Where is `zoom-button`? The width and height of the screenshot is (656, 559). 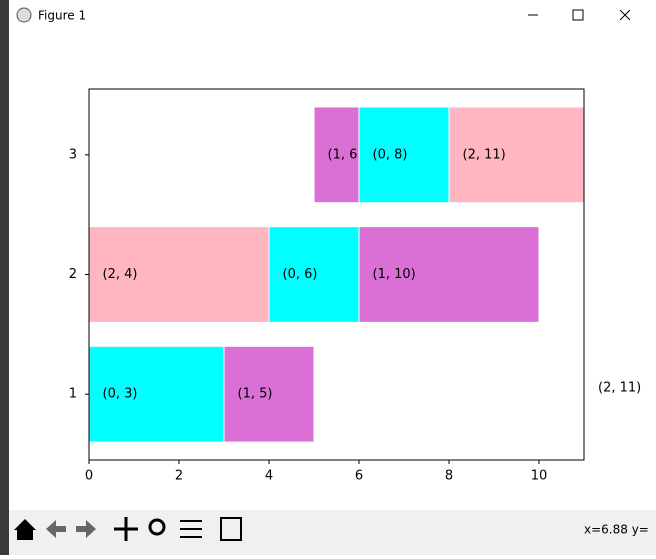
zoom-button is located at coordinates (157, 527).